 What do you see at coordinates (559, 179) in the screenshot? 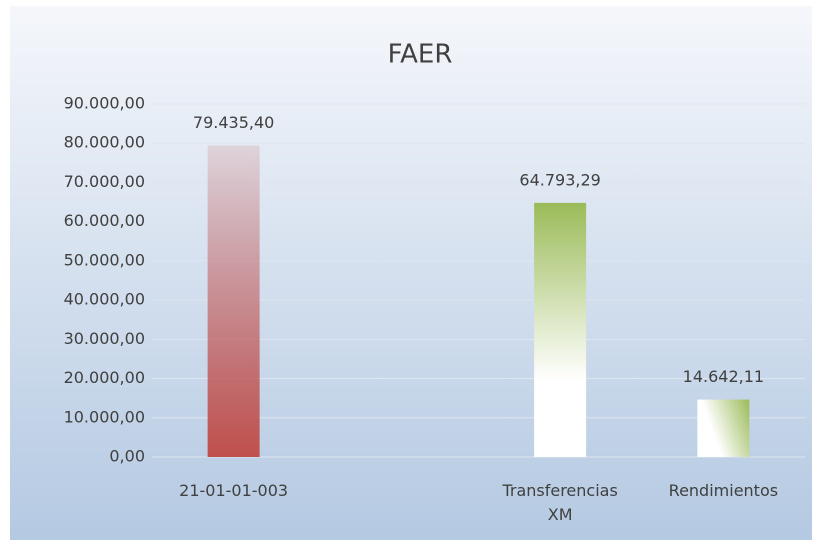
I see `data-label: 64.793,29` at bounding box center [559, 179].